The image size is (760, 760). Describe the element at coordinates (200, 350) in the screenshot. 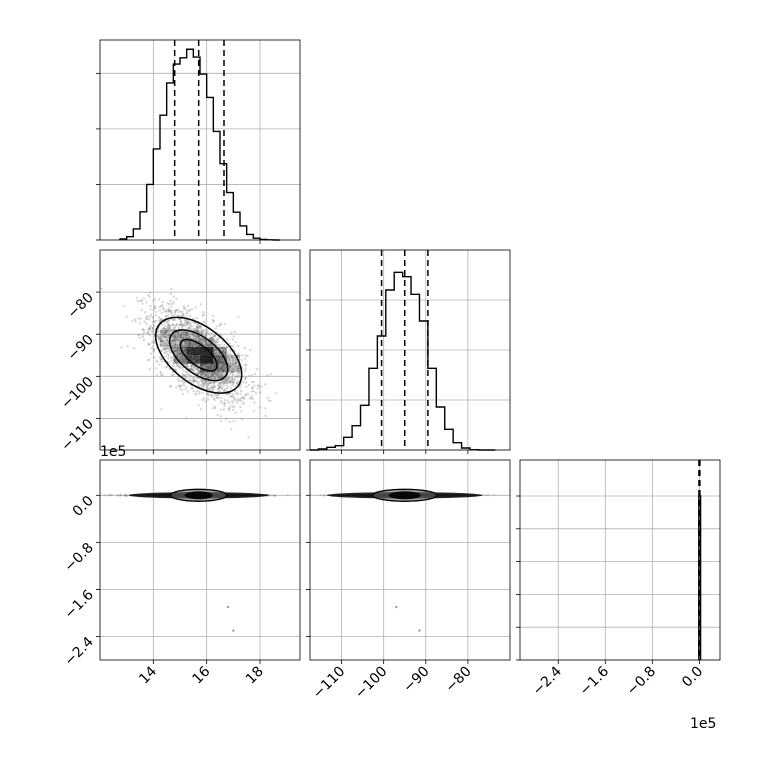

I see `axes-frame` at that location.